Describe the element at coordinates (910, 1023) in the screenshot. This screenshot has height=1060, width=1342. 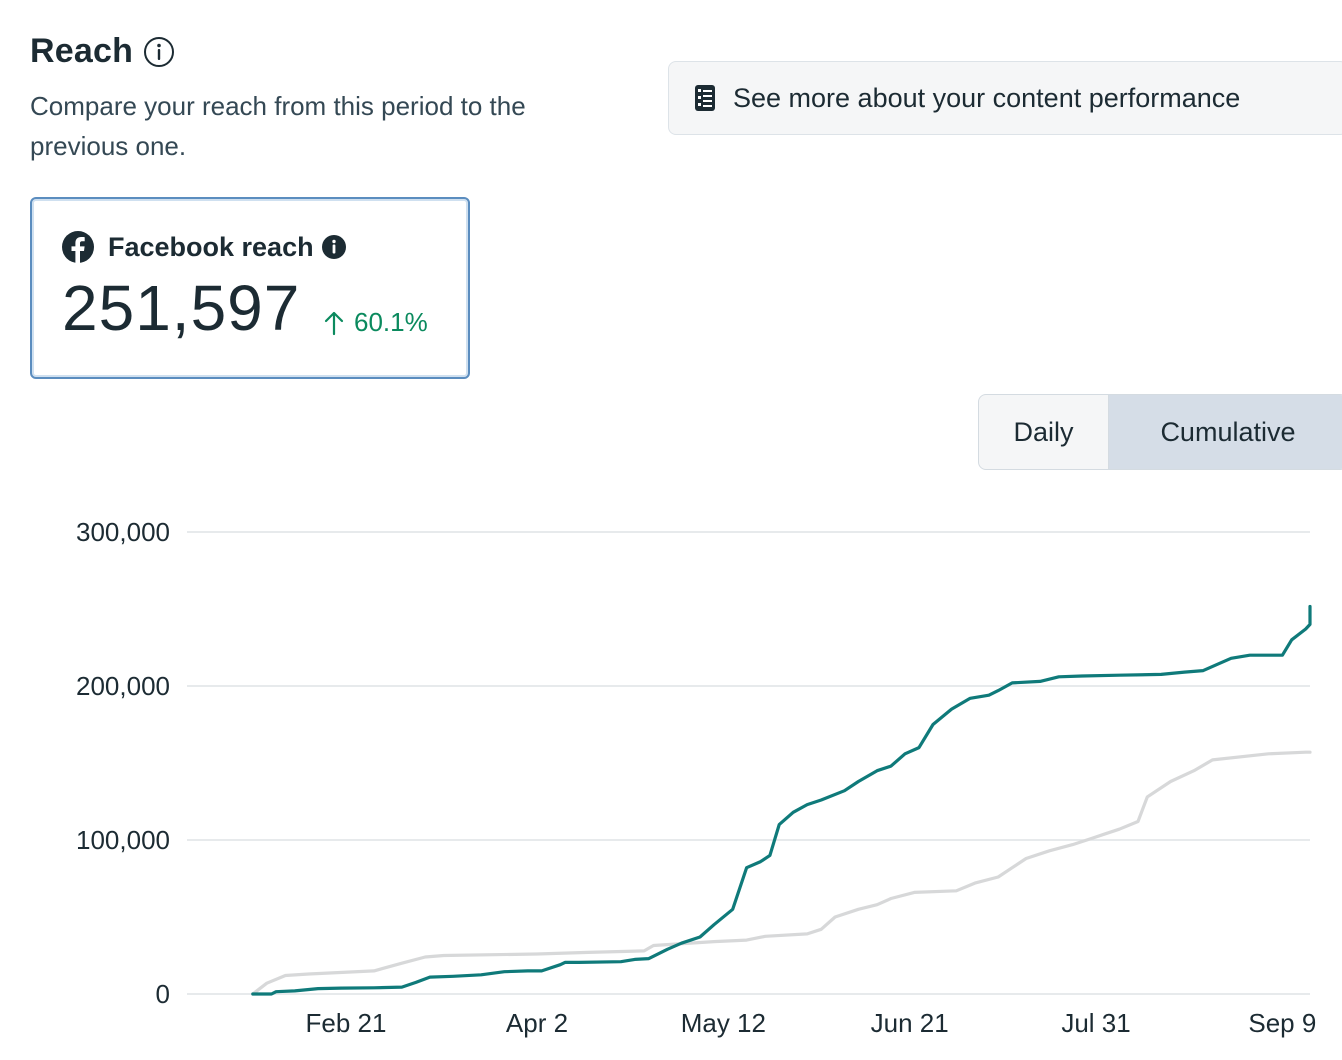
I see `x-tick-label: Jun 21` at that location.